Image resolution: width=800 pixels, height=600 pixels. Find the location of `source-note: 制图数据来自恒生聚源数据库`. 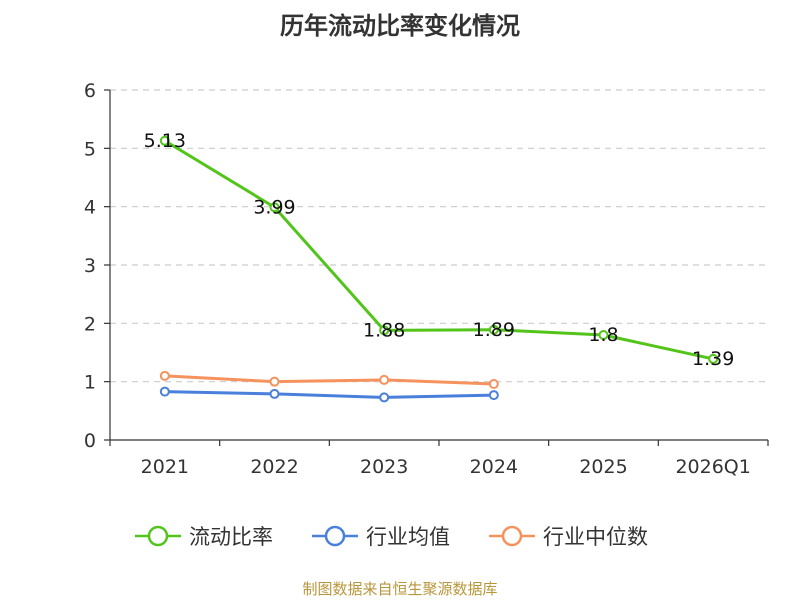

source-note: 制图数据来自恒生聚源数据库 is located at coordinates (400, 589).